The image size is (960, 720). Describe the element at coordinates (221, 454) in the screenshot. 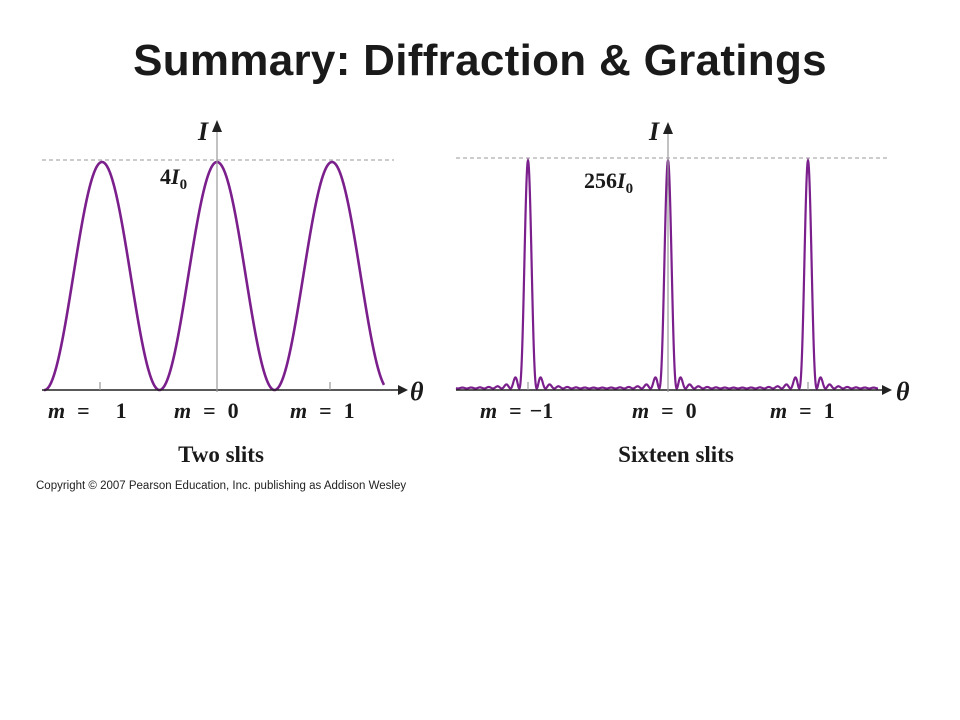

I see `plot-caption: Two slits` at that location.